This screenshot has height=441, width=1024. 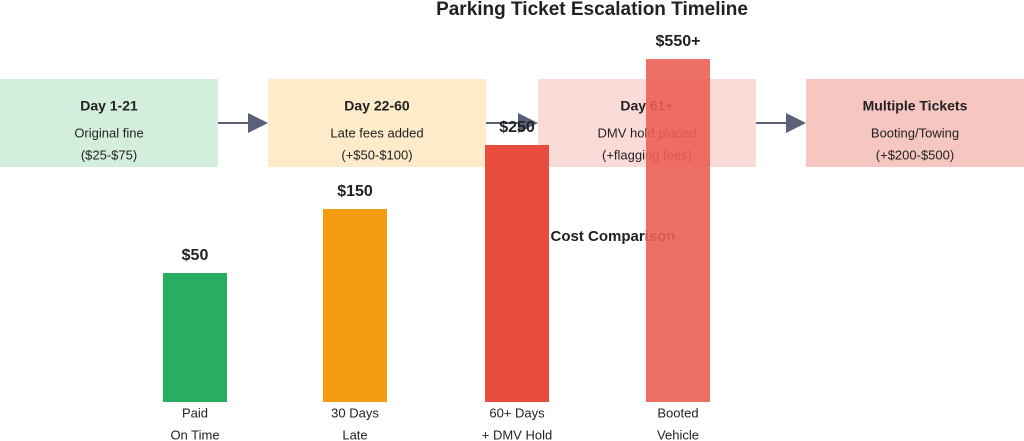 I want to click on stage-text: ($25-$75), so click(x=109, y=154).